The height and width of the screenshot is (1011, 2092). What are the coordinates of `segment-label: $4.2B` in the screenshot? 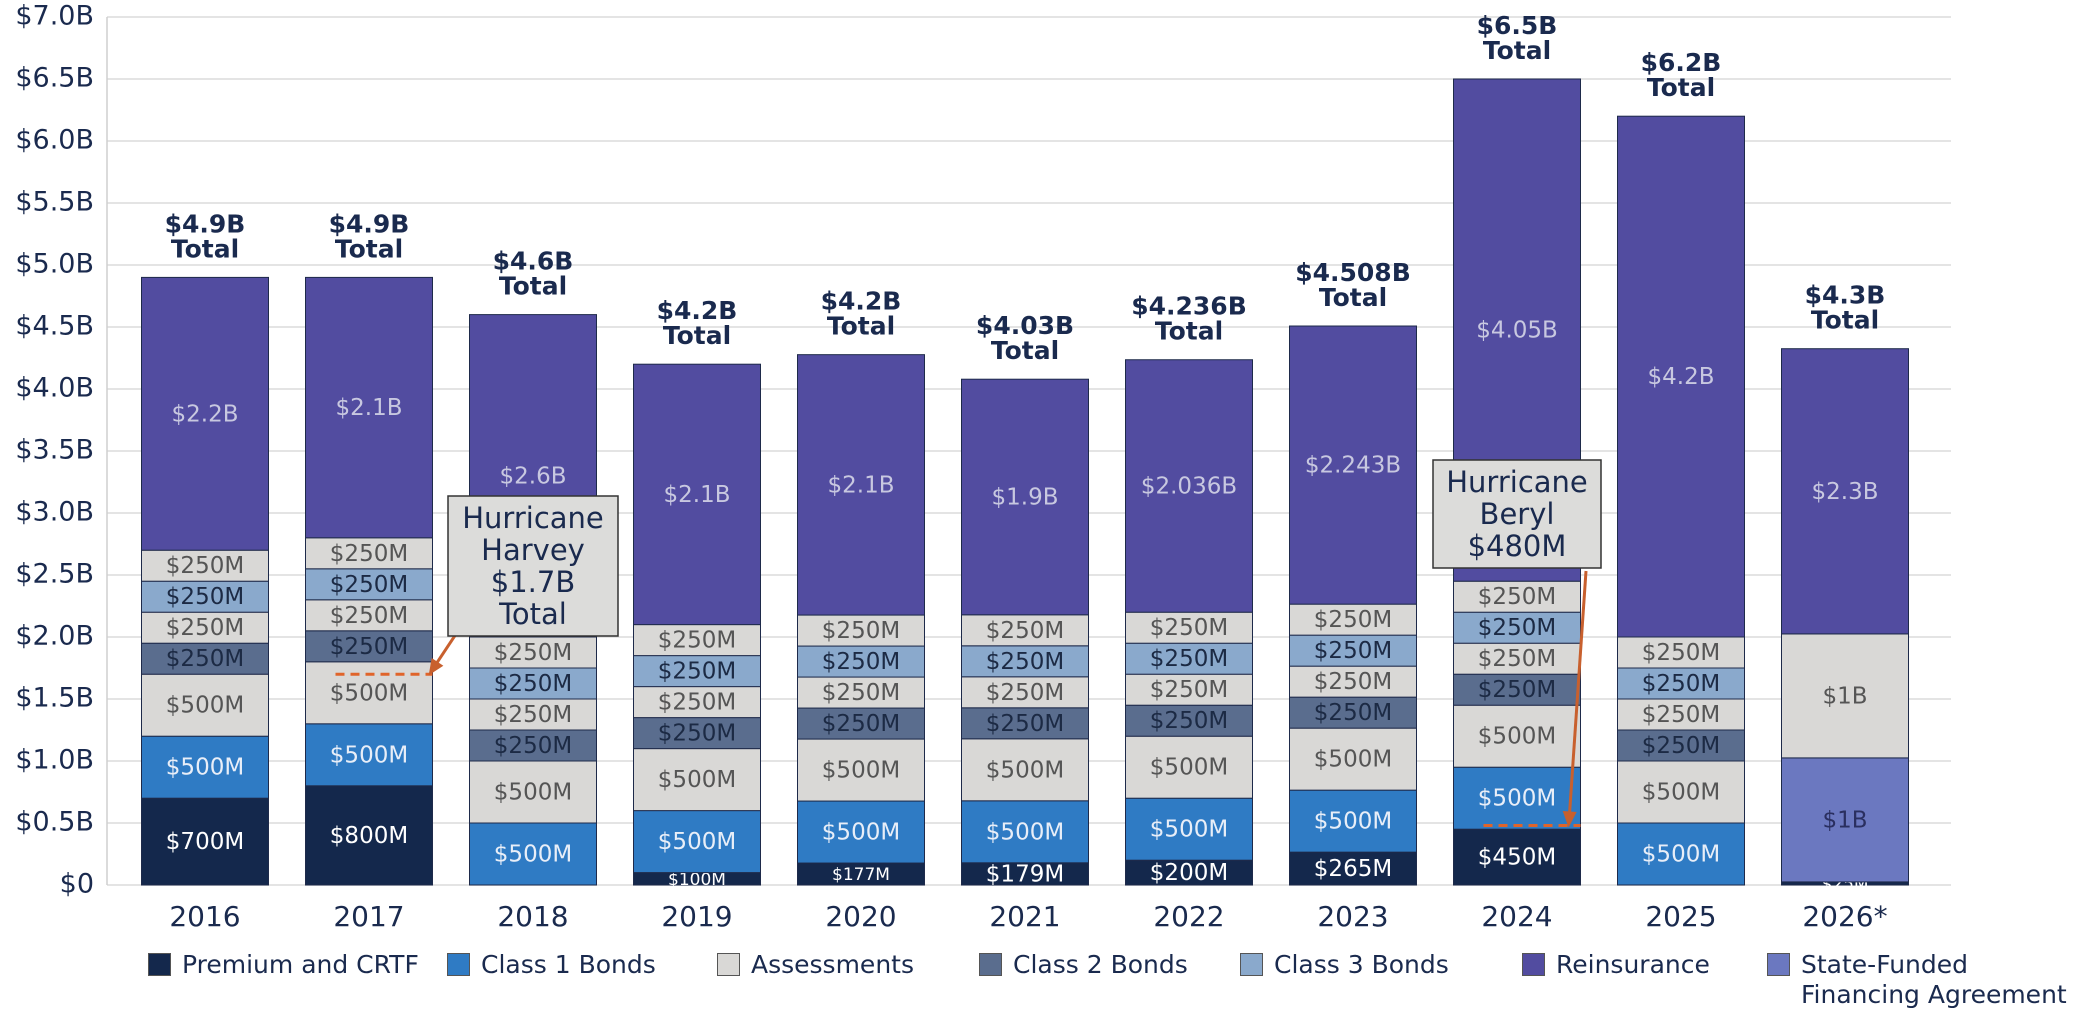 It's located at (1681, 377).